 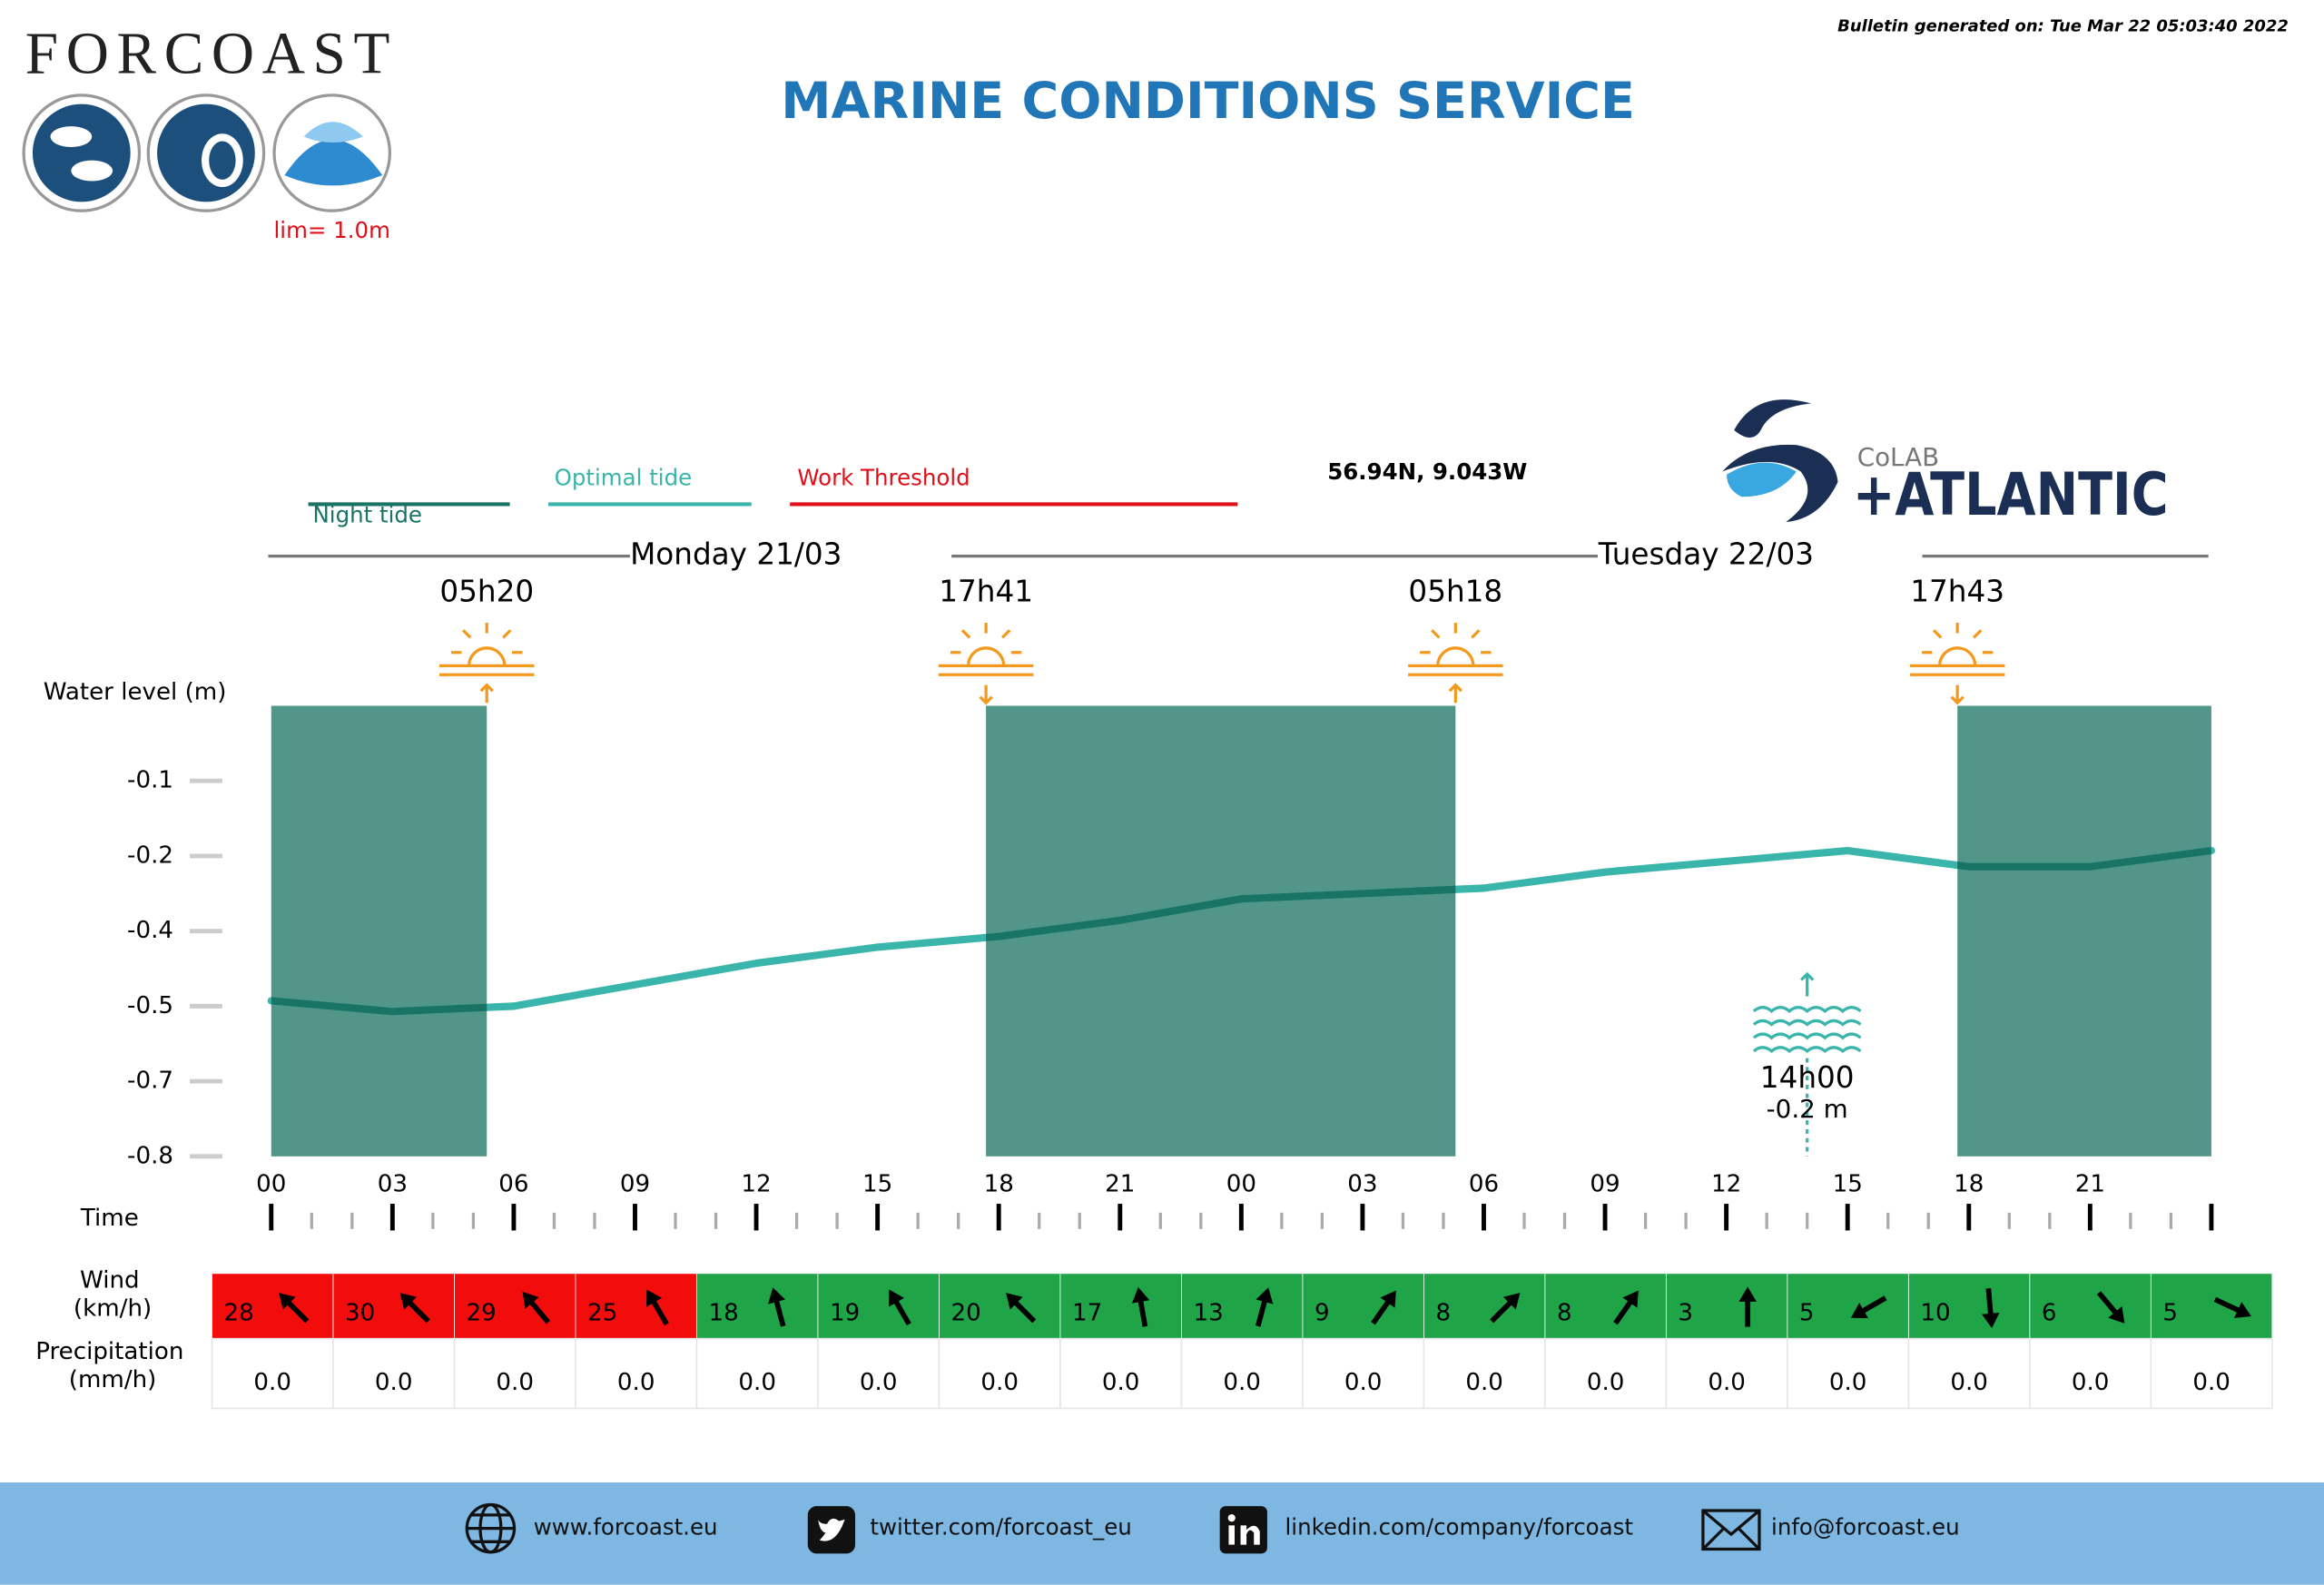 What do you see at coordinates (736, 555) in the screenshot?
I see `day-label: Monday 21/03` at bounding box center [736, 555].